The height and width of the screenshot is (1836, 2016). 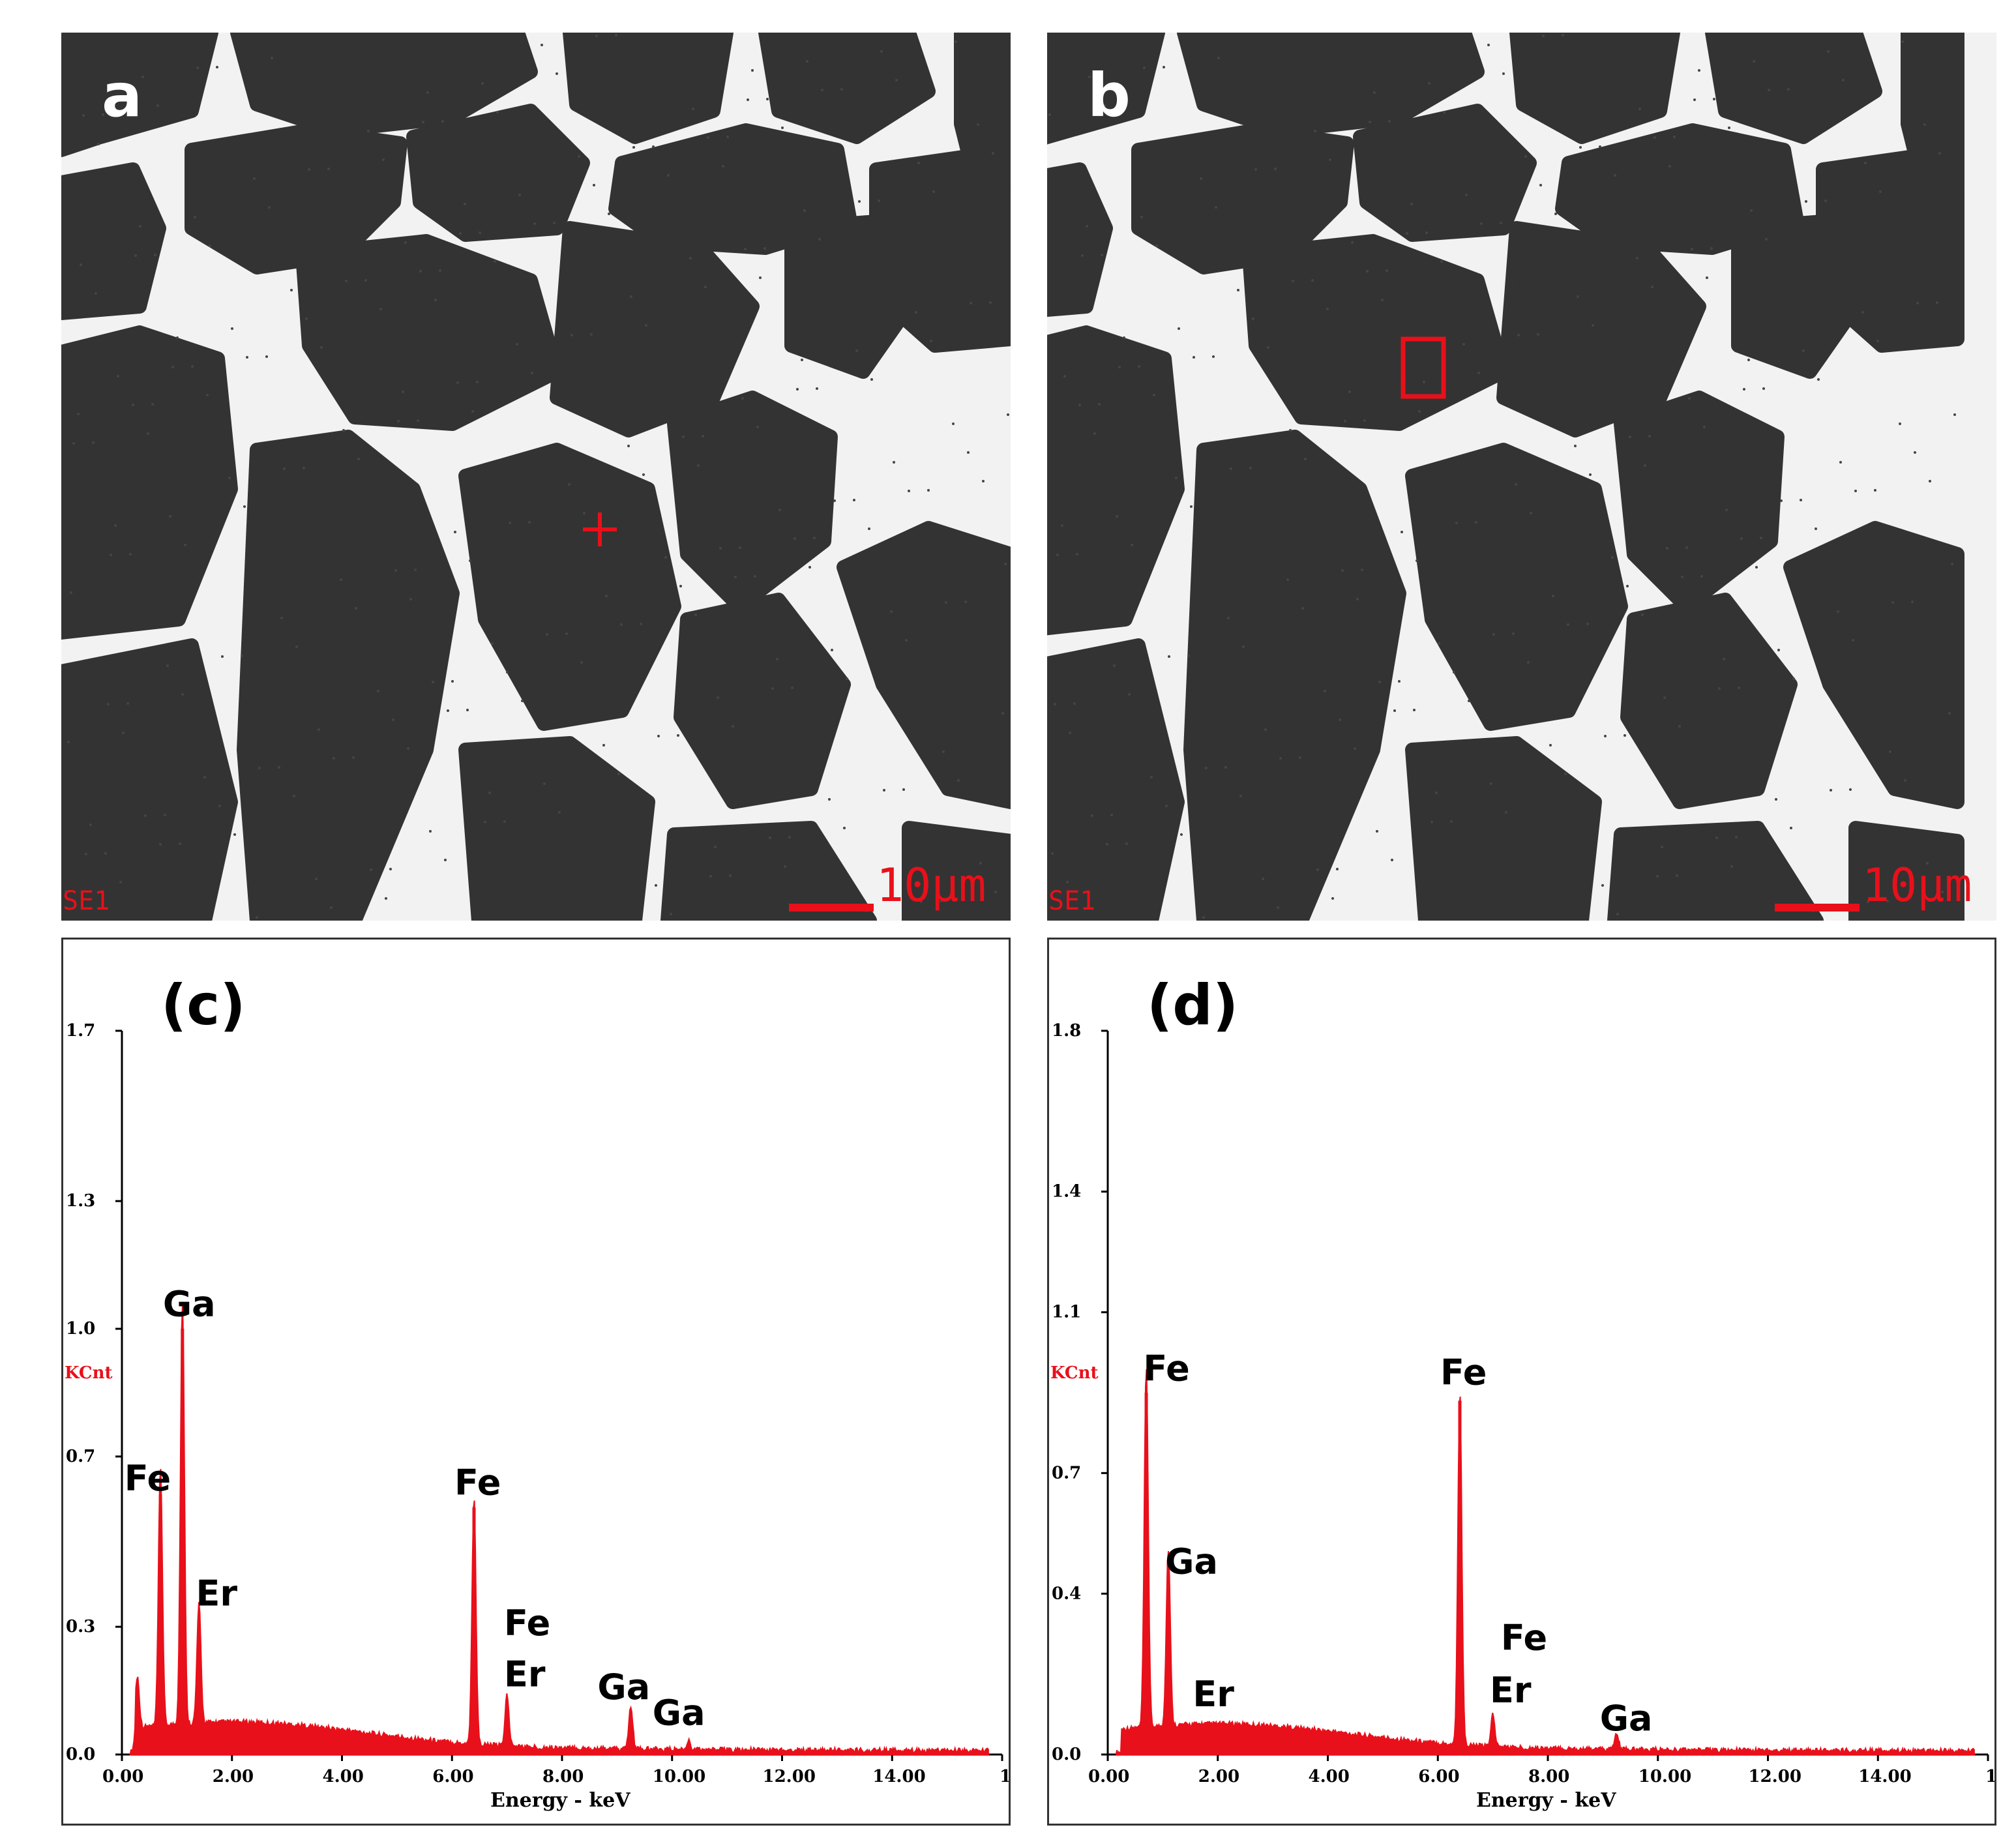 What do you see at coordinates (343, 1776) in the screenshot?
I see `x-tick-label: 4.00` at bounding box center [343, 1776].